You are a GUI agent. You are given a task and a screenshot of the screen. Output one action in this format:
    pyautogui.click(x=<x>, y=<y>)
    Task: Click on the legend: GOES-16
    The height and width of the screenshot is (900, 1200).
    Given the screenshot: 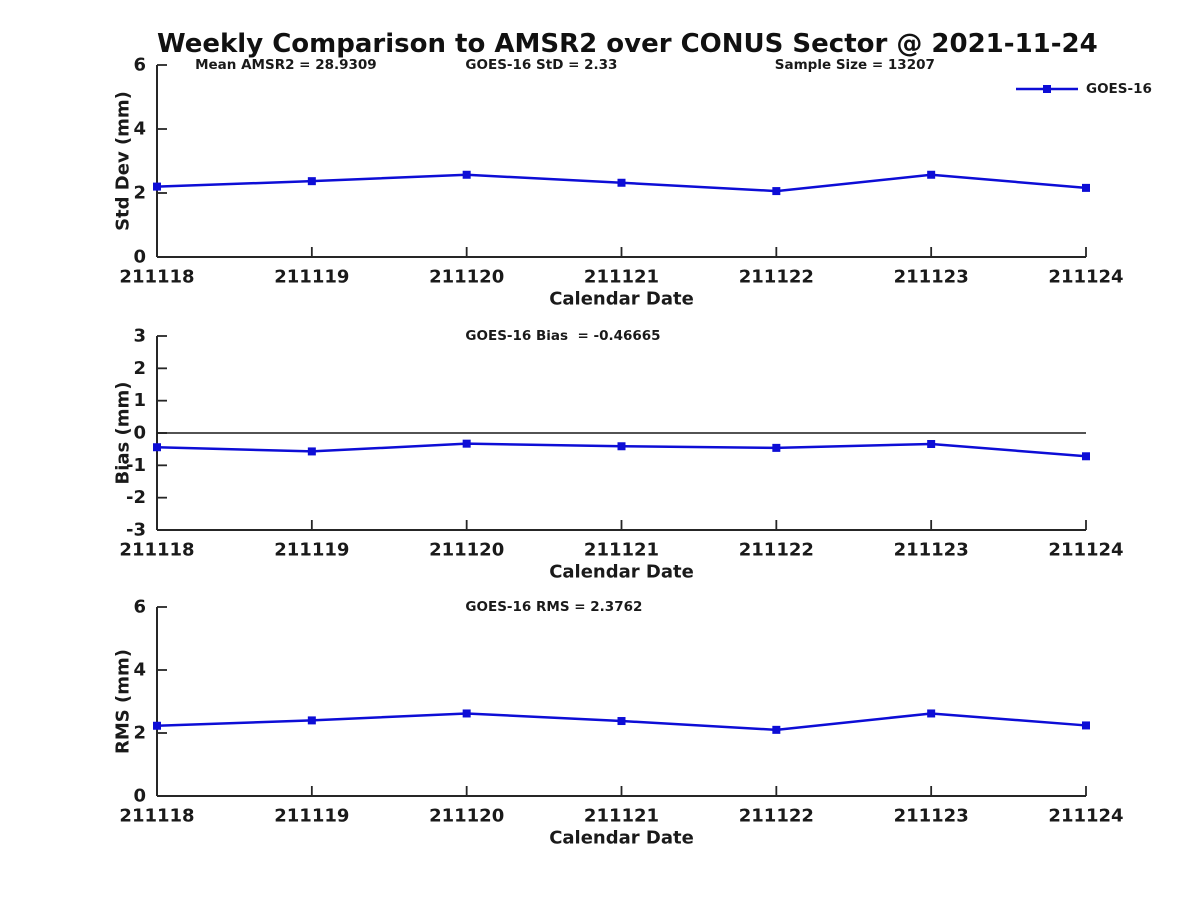 What is the action you would take?
    pyautogui.click(x=1084, y=89)
    